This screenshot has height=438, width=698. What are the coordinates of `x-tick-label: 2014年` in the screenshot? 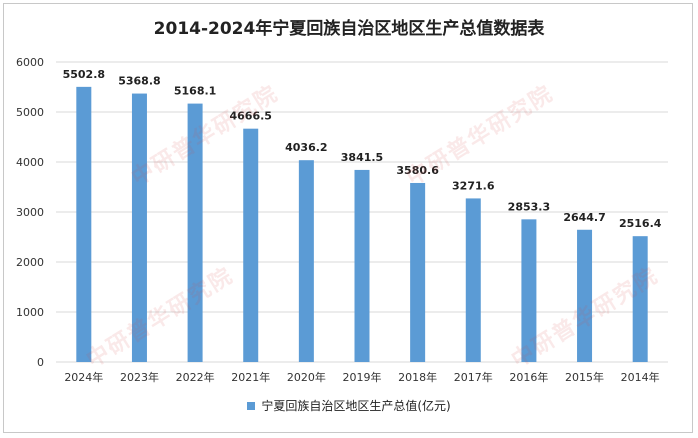 It's located at (640, 377).